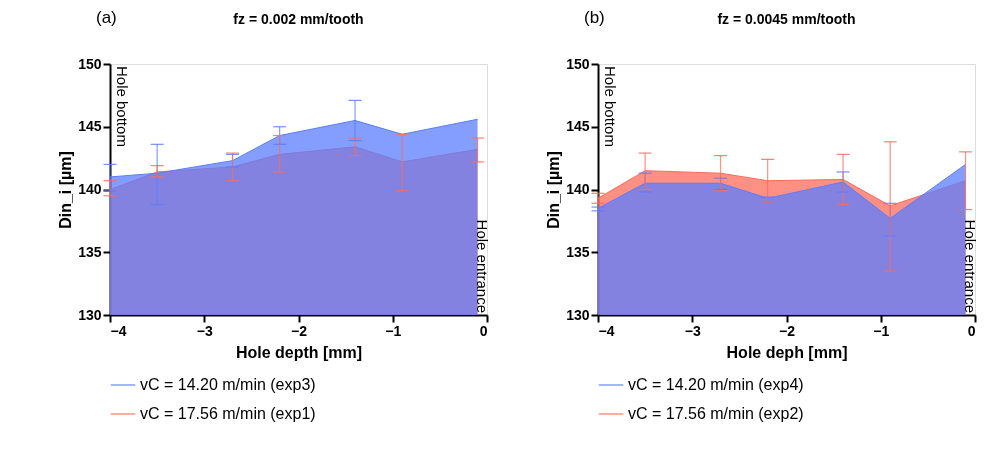  What do you see at coordinates (787, 352) in the screenshot?
I see `x-axis-title: Hole deph [mm]` at bounding box center [787, 352].